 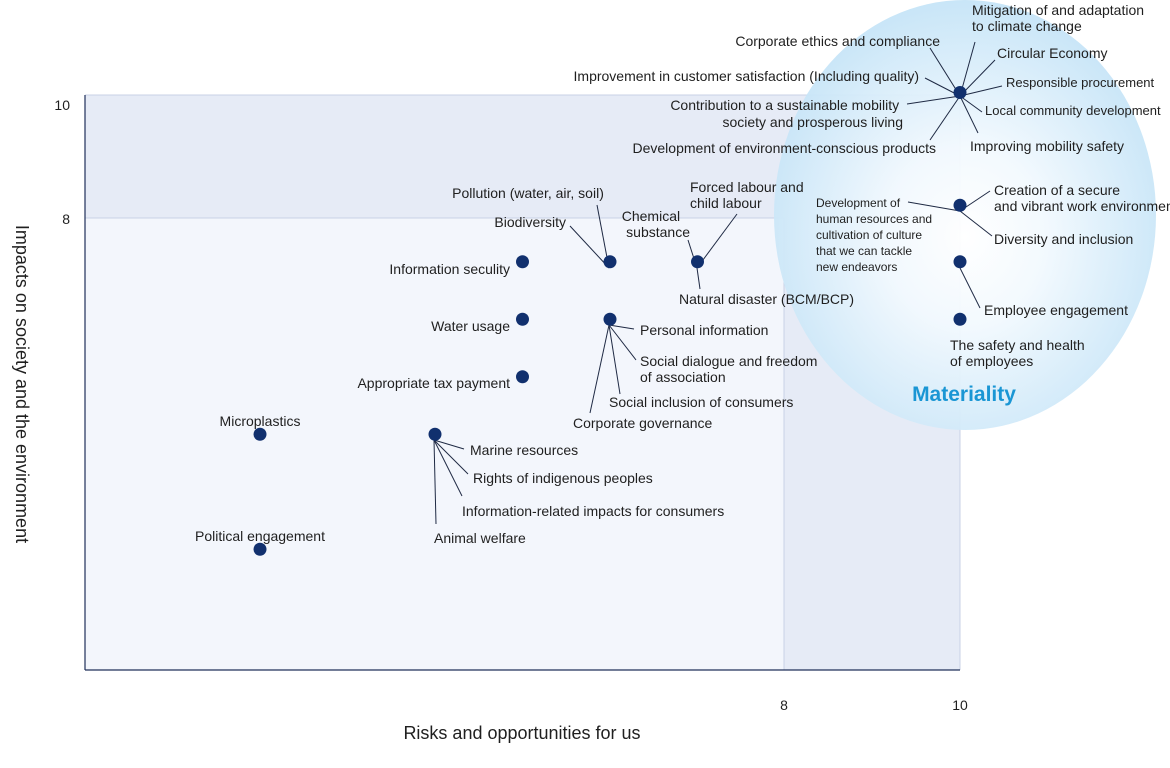 What do you see at coordinates (480, 538) in the screenshot?
I see `label-animal-welfare: Animal welfare` at bounding box center [480, 538].